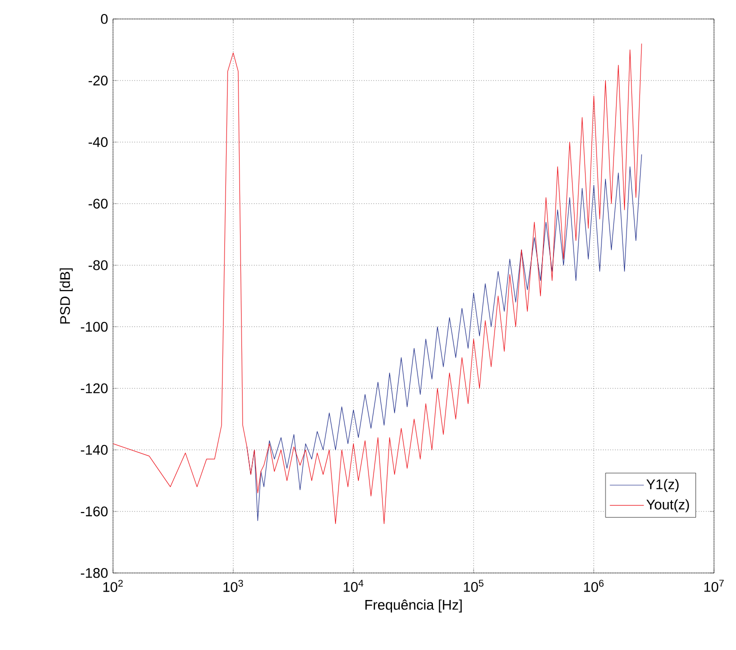 The image size is (736, 650). I want to click on x-tick-label: 10$^{6}$, so click(594, 586).